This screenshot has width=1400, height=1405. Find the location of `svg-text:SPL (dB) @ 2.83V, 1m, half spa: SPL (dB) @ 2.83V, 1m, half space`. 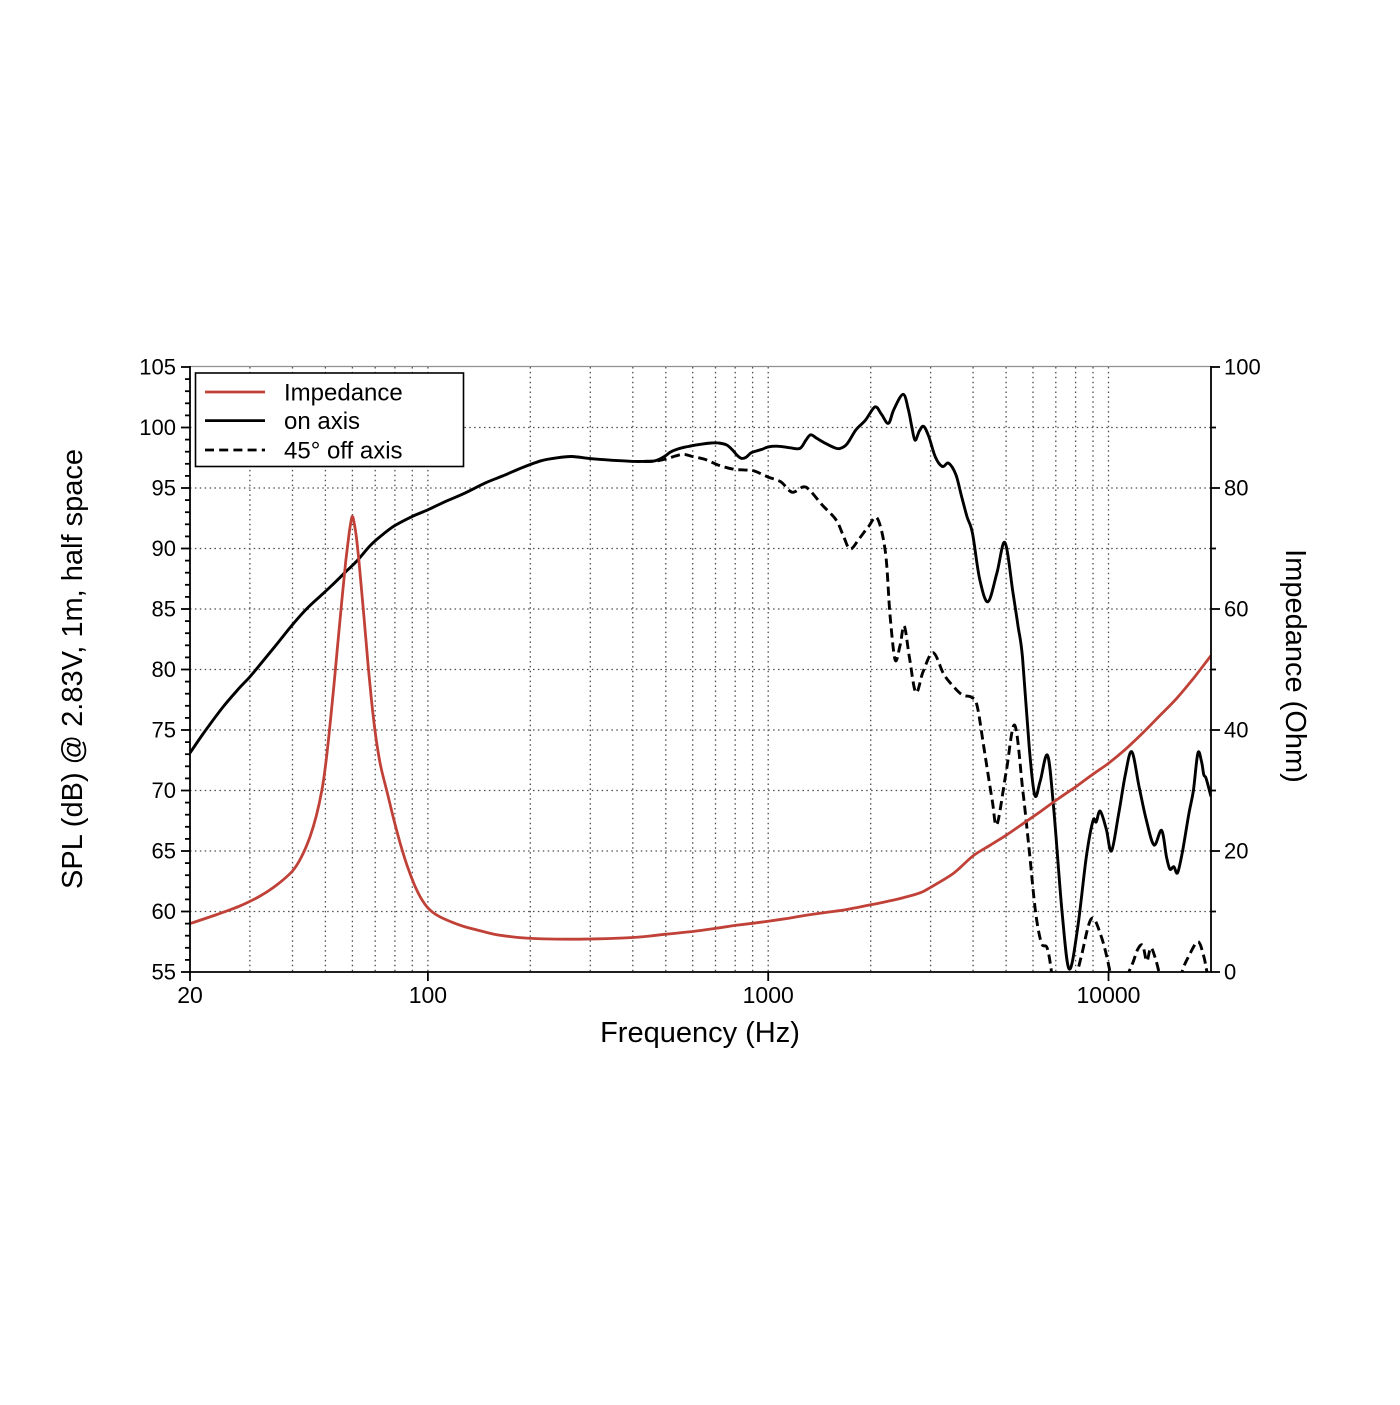

svg-text:SPL (dB) @ 2.83V, 1m, half spa: SPL (dB) @ 2.83V, 1m, half space is located at coordinates (73, 669).